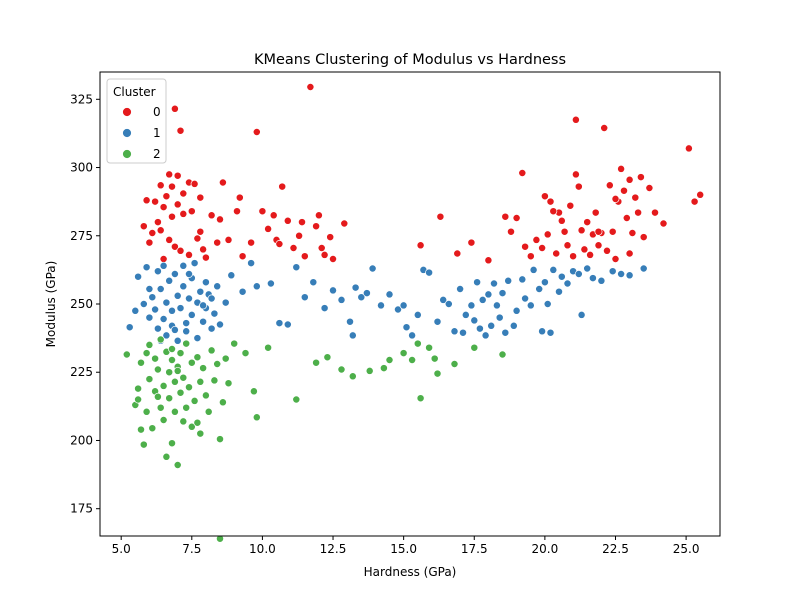  I want to click on y-tick-label: 225, so click(81, 372).